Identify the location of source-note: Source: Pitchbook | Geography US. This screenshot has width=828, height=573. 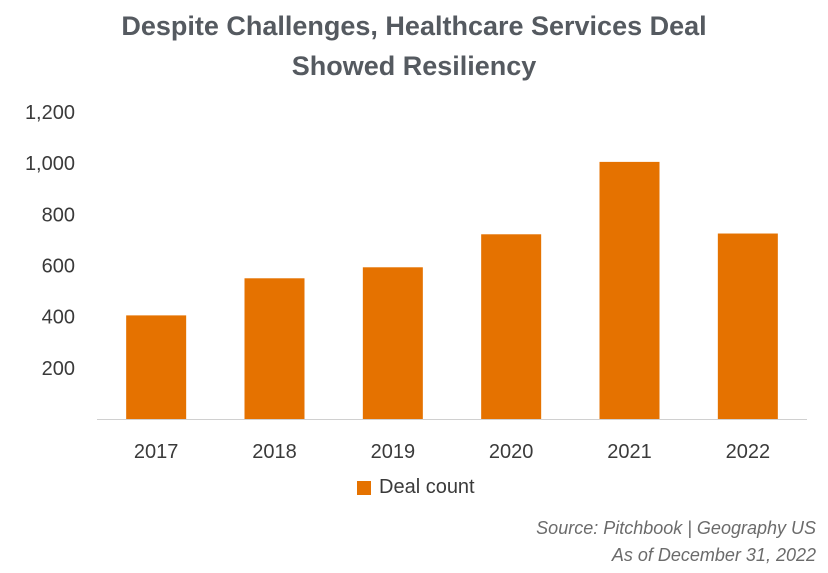
(676, 528).